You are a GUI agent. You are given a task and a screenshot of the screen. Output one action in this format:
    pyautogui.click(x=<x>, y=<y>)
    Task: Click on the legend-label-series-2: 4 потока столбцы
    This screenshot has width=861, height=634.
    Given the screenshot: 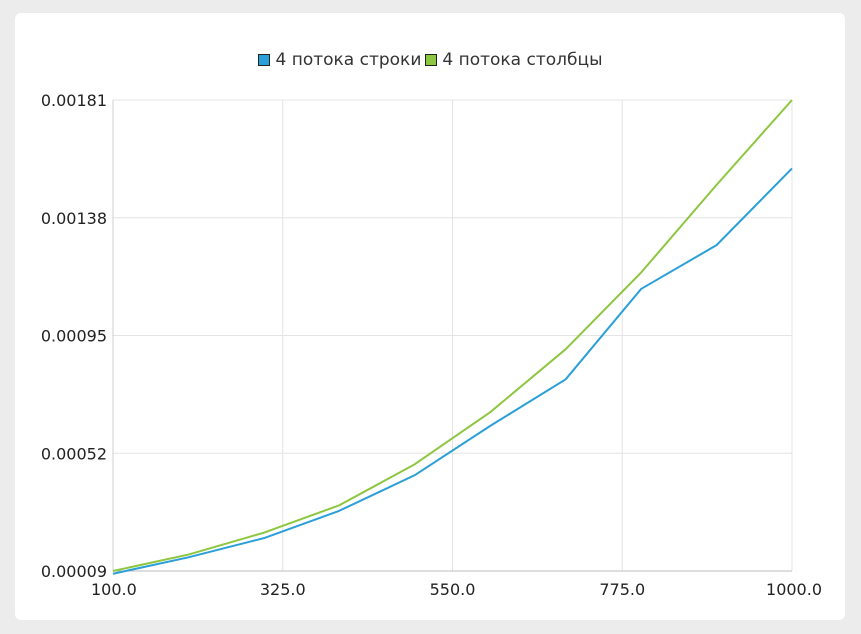 What is the action you would take?
    pyautogui.click(x=522, y=60)
    